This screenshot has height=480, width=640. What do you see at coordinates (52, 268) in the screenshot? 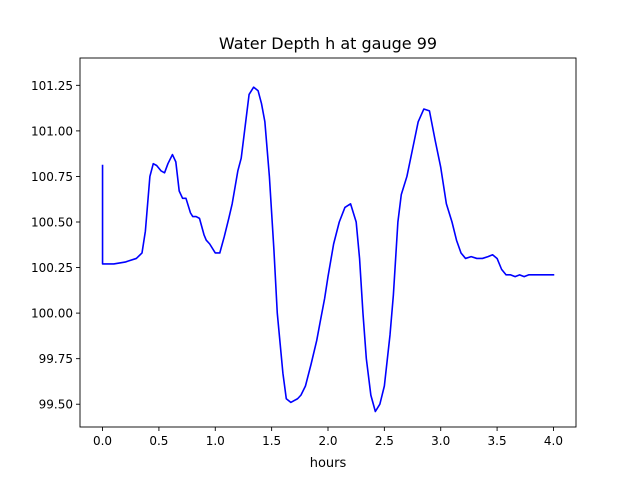
I see `y-tick-label: 100.25` at bounding box center [52, 268].